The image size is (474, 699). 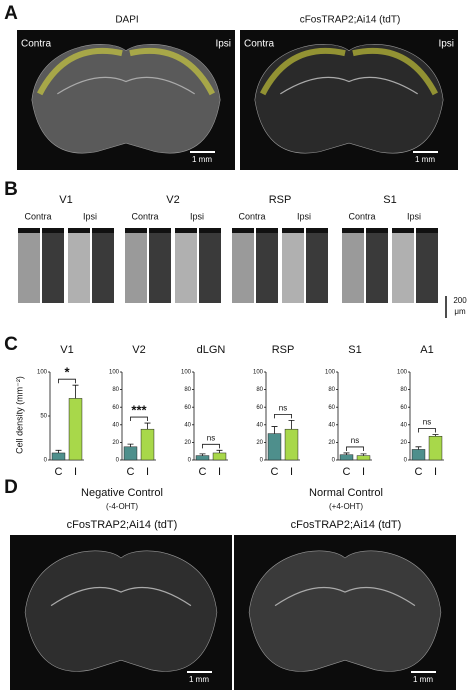 What do you see at coordinates (139, 409) in the screenshot?
I see `label: ***` at bounding box center [139, 409].